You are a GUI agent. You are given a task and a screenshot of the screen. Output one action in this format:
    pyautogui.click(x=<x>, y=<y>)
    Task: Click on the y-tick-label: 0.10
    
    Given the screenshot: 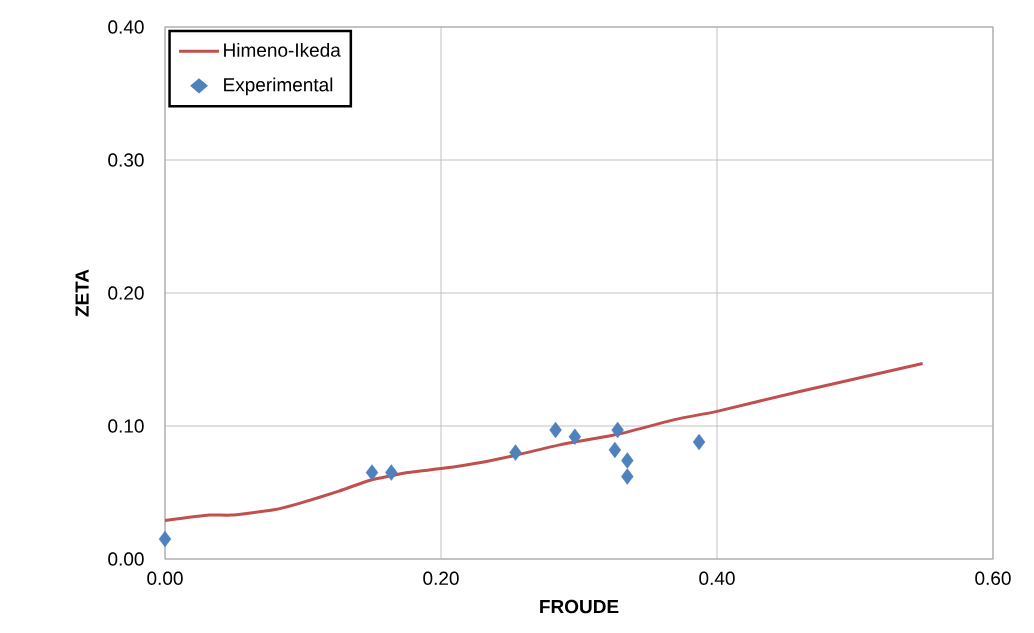 What is the action you would take?
    pyautogui.click(x=126, y=426)
    